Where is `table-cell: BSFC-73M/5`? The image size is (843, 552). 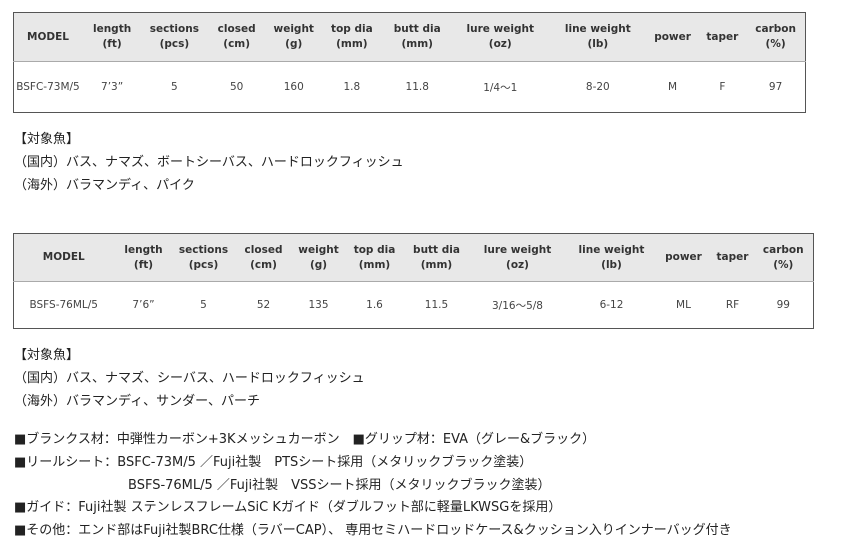
table-cell: BSFC-73M/5 is located at coordinates (48, 87).